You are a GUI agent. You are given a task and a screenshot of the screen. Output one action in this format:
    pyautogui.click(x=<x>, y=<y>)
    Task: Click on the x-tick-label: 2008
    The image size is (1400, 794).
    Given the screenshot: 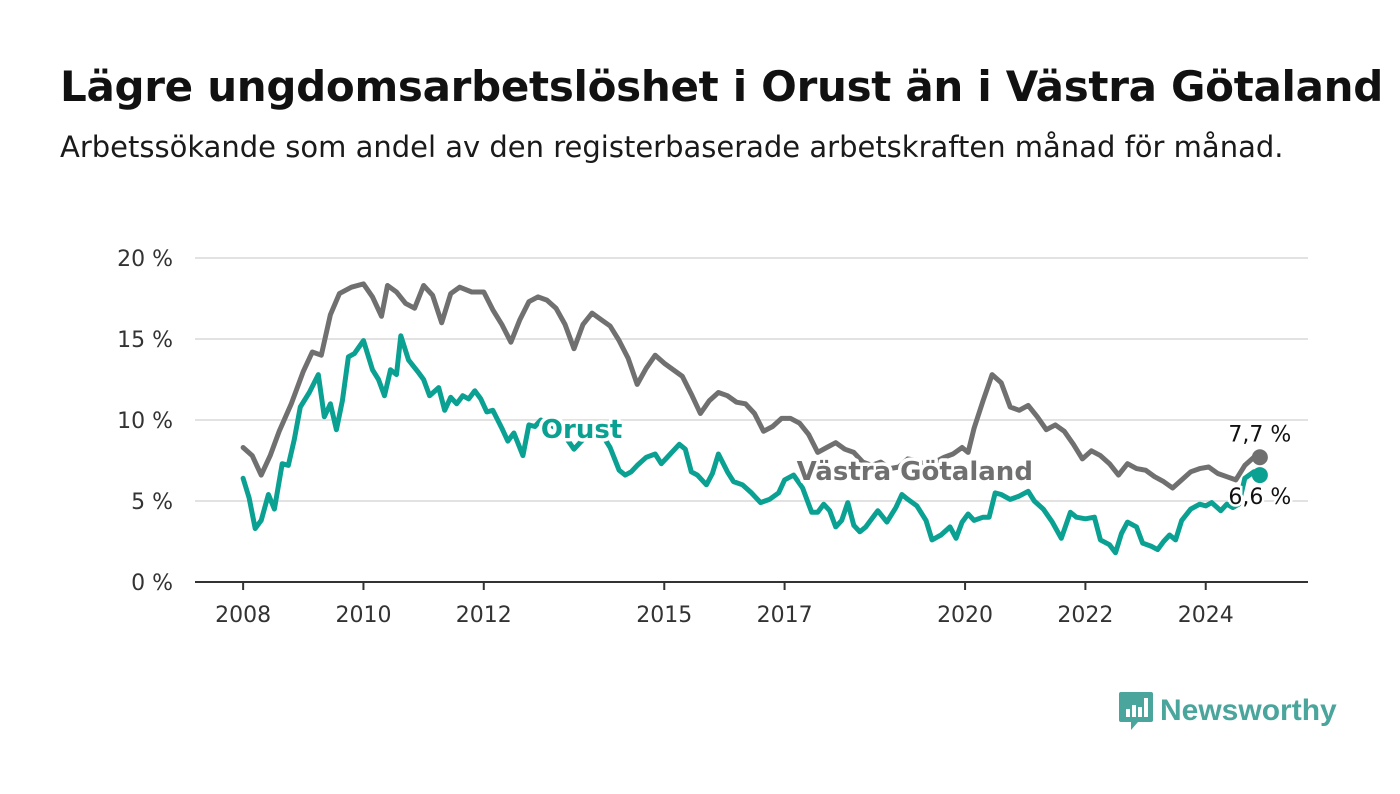 What is the action you would take?
    pyautogui.click(x=243, y=615)
    